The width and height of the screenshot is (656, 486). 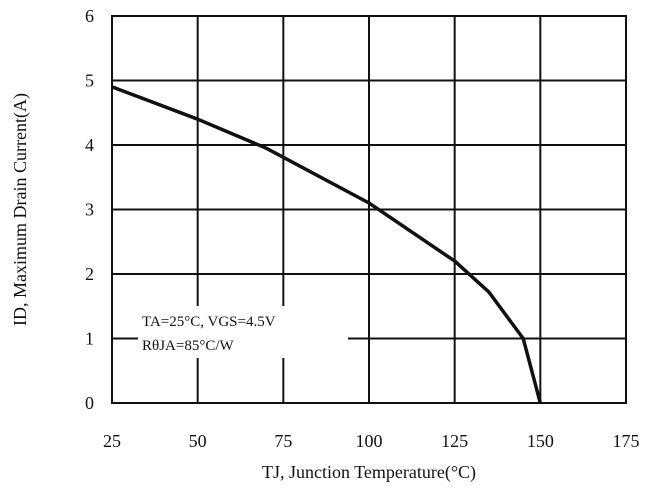 What do you see at coordinates (283, 441) in the screenshot?
I see `x-tick-label: 75` at bounding box center [283, 441].